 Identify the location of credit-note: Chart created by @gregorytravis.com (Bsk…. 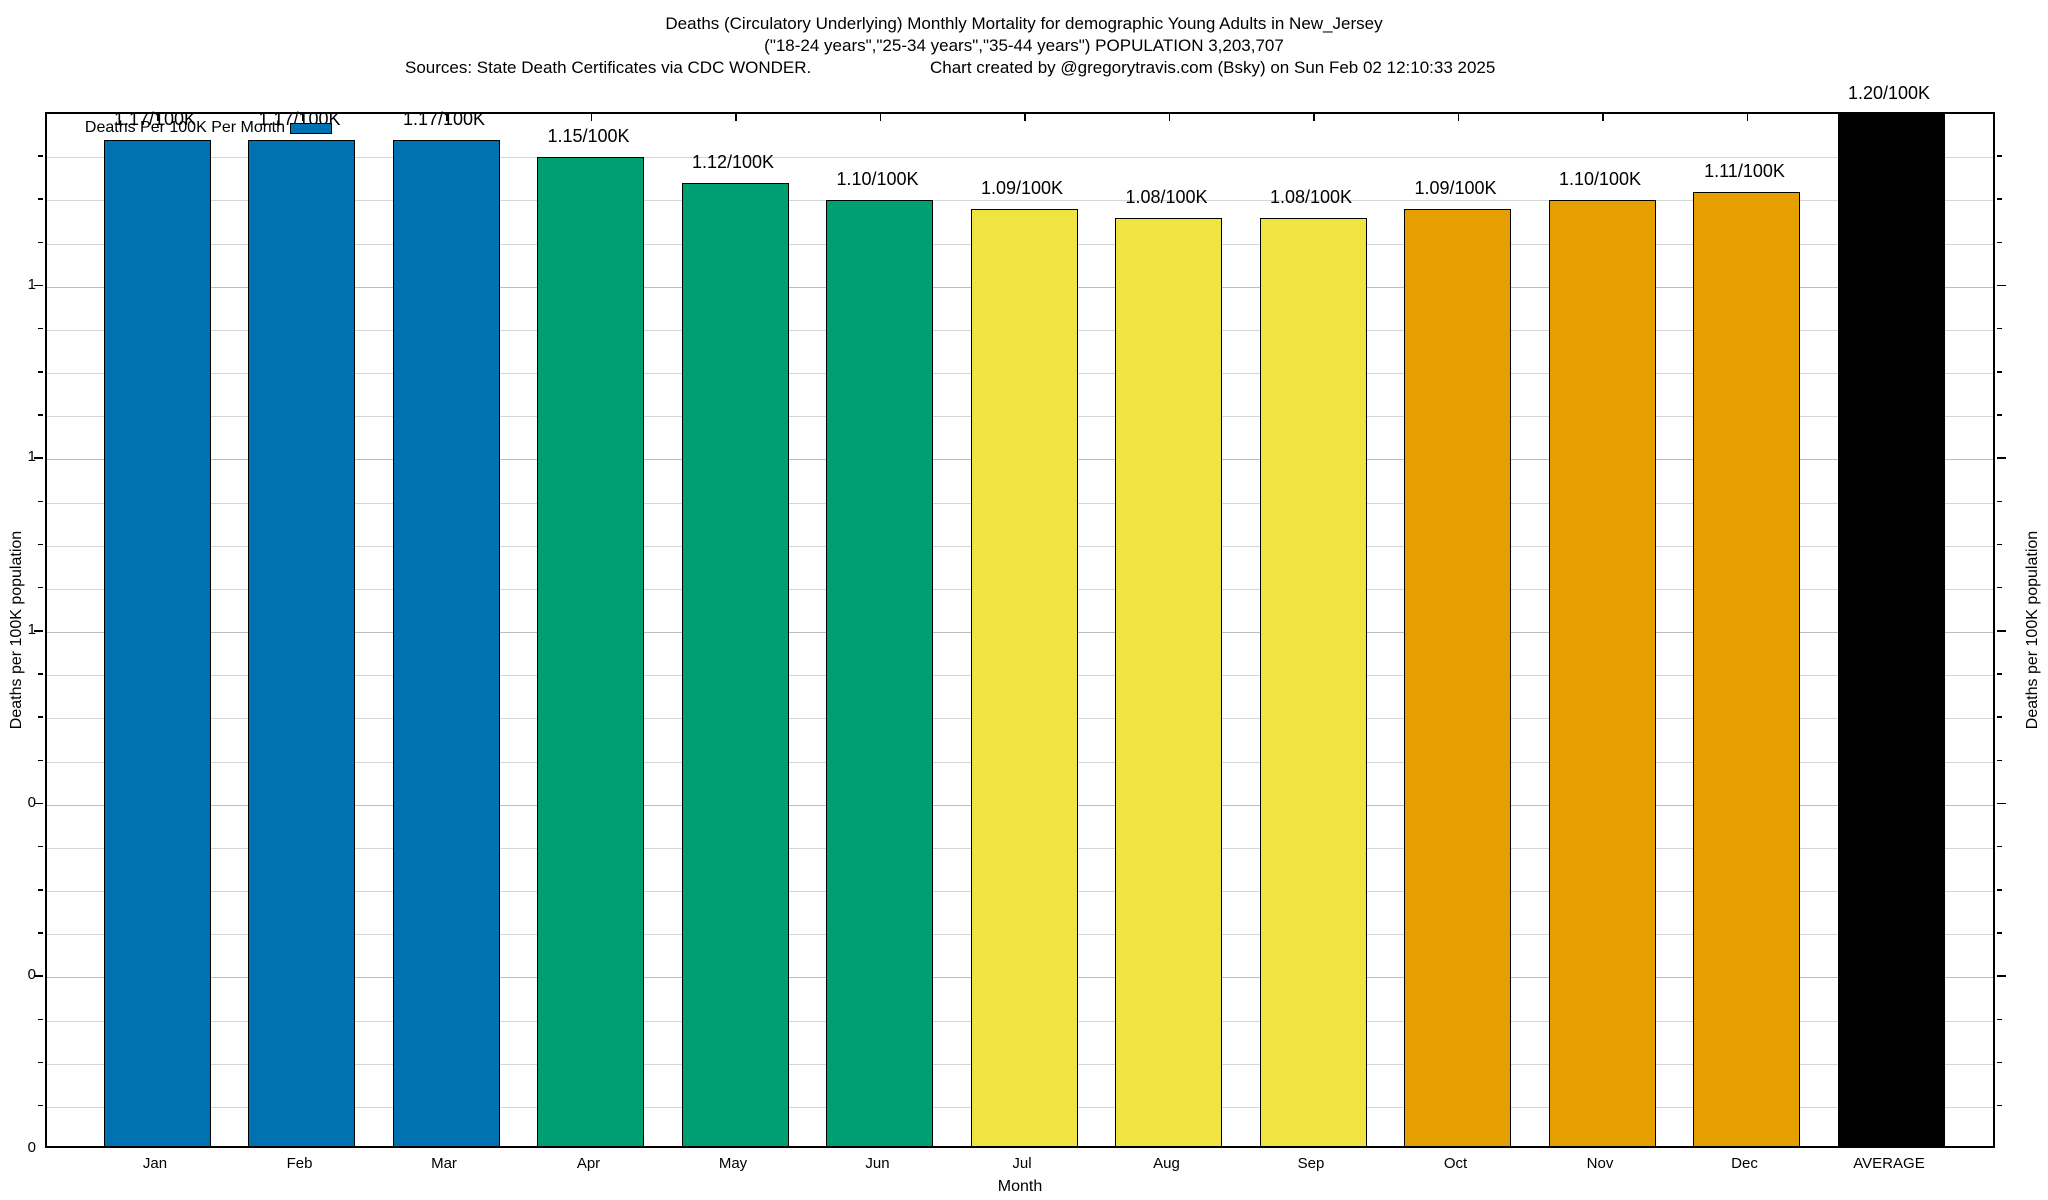
(1213, 67).